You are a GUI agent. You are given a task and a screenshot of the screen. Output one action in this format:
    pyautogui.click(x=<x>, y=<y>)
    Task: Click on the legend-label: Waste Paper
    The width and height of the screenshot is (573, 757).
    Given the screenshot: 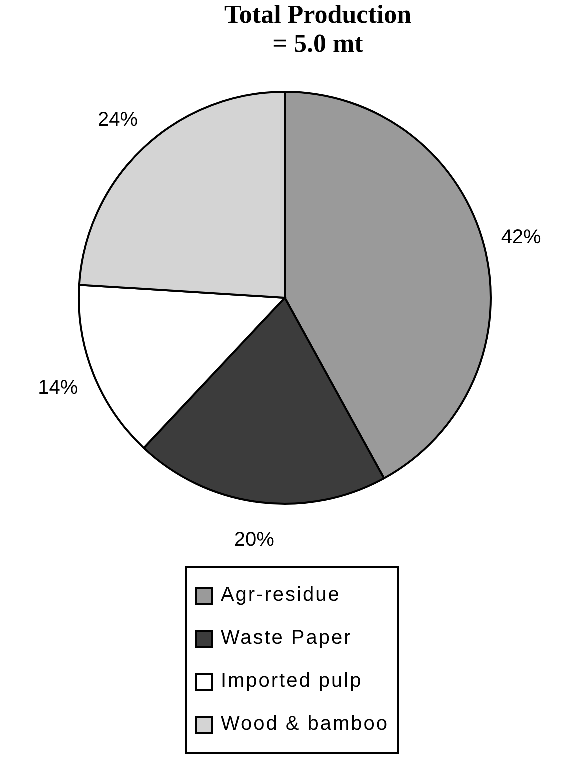 What is the action you would take?
    pyautogui.click(x=286, y=638)
    